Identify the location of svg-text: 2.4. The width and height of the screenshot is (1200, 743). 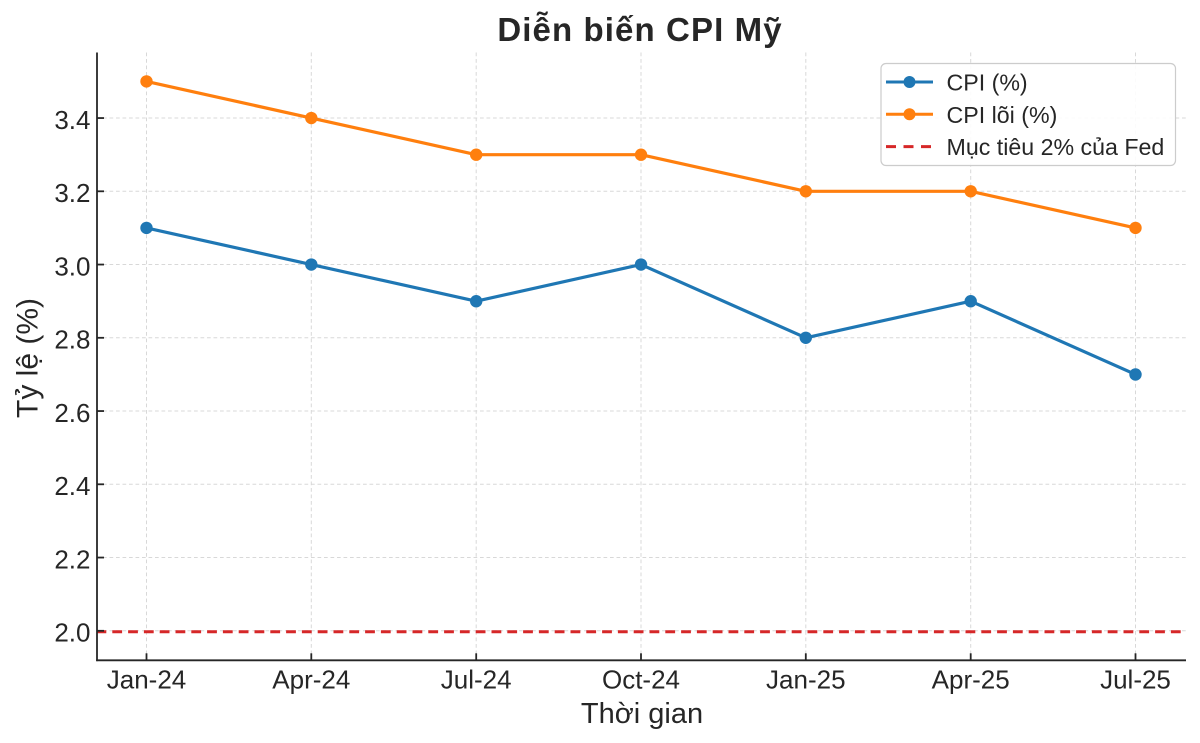
(72, 486).